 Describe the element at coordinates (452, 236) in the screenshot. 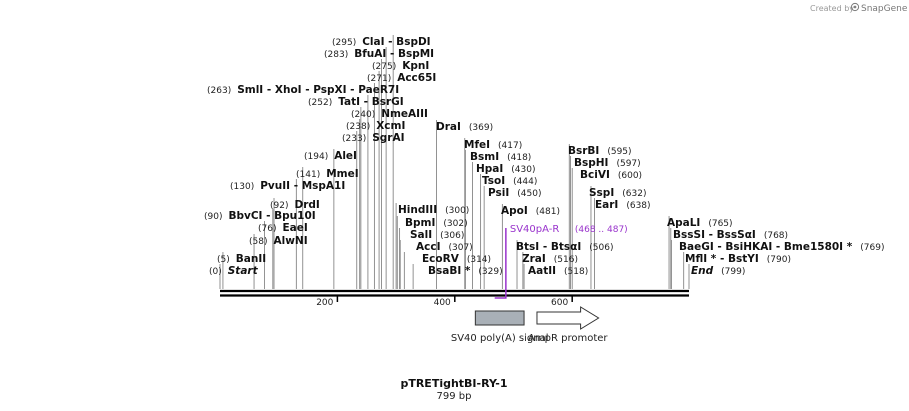

I see `enzyme-position: (306)` at that location.